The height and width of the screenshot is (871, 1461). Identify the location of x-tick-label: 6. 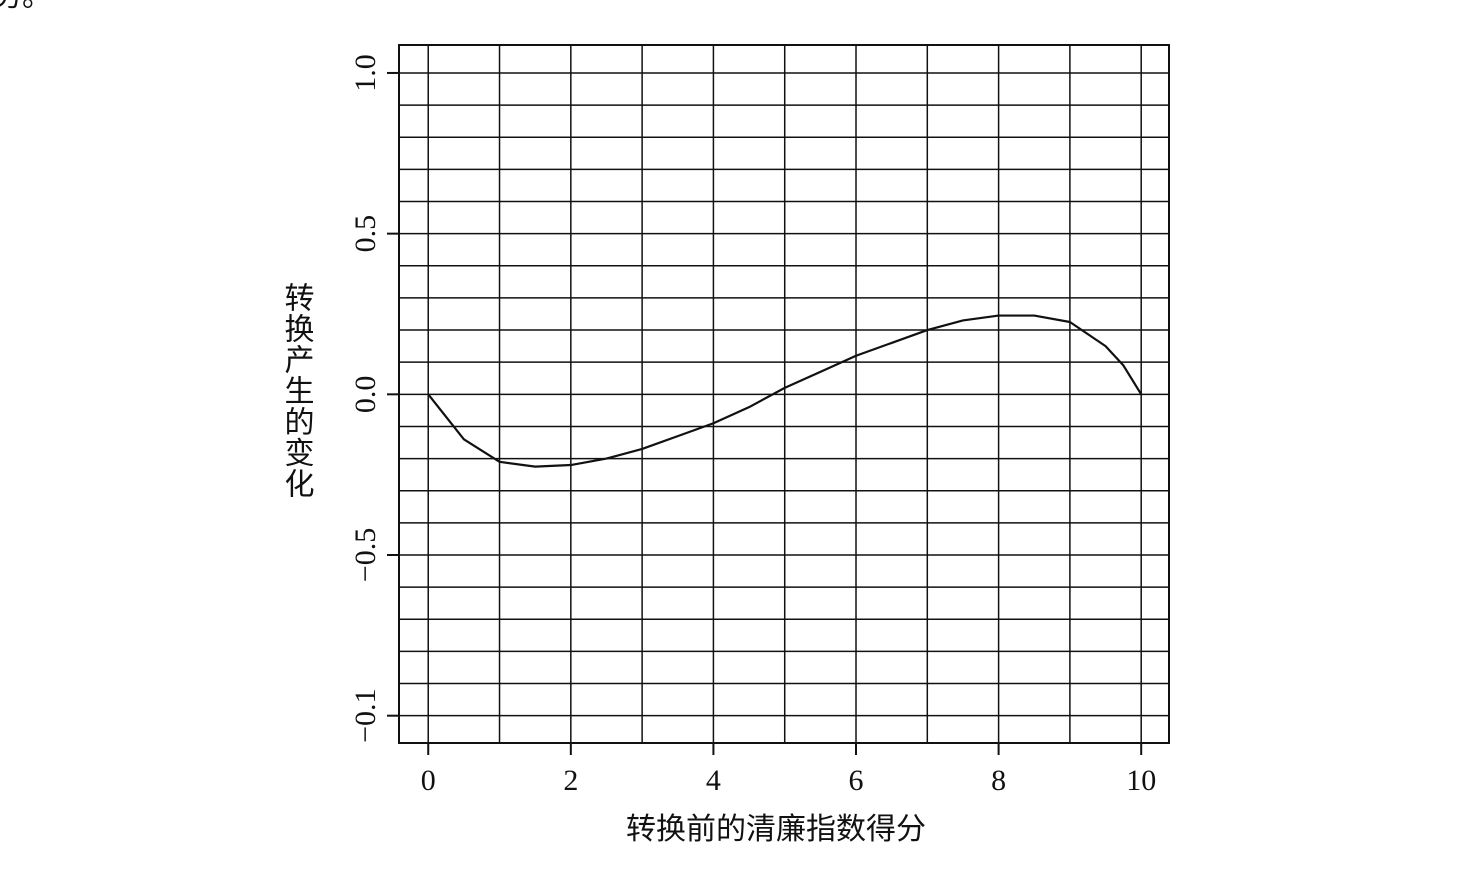
(856, 780).